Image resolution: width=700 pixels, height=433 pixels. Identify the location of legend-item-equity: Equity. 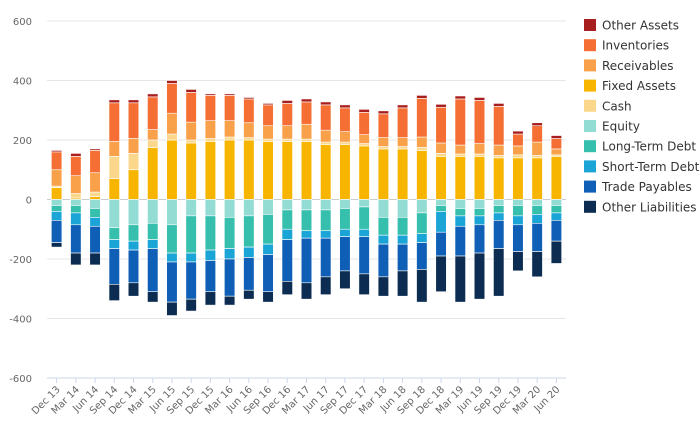
(612, 127).